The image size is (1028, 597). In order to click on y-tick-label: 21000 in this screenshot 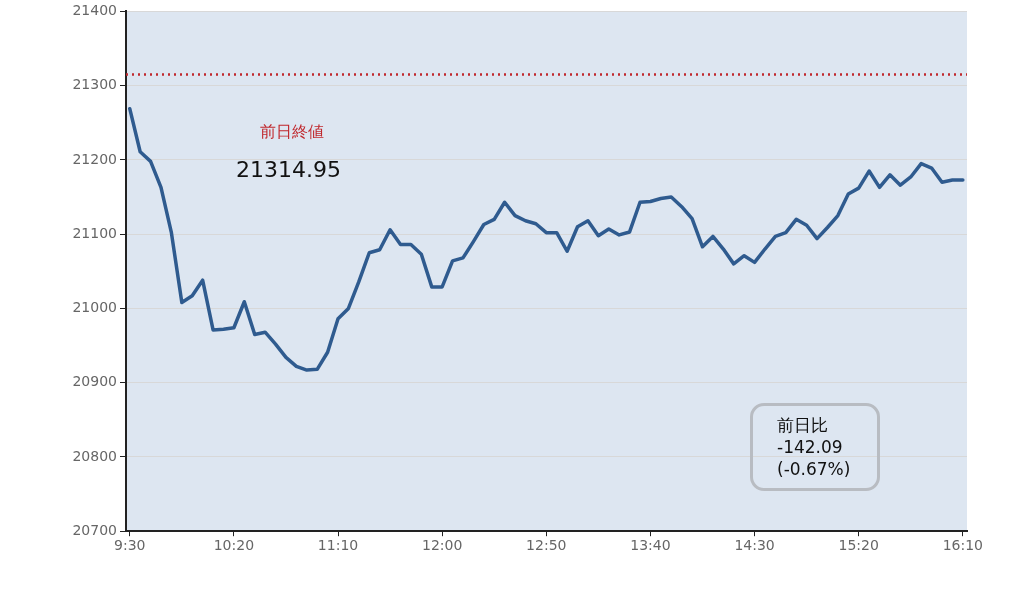, I will do `click(94, 307)`.